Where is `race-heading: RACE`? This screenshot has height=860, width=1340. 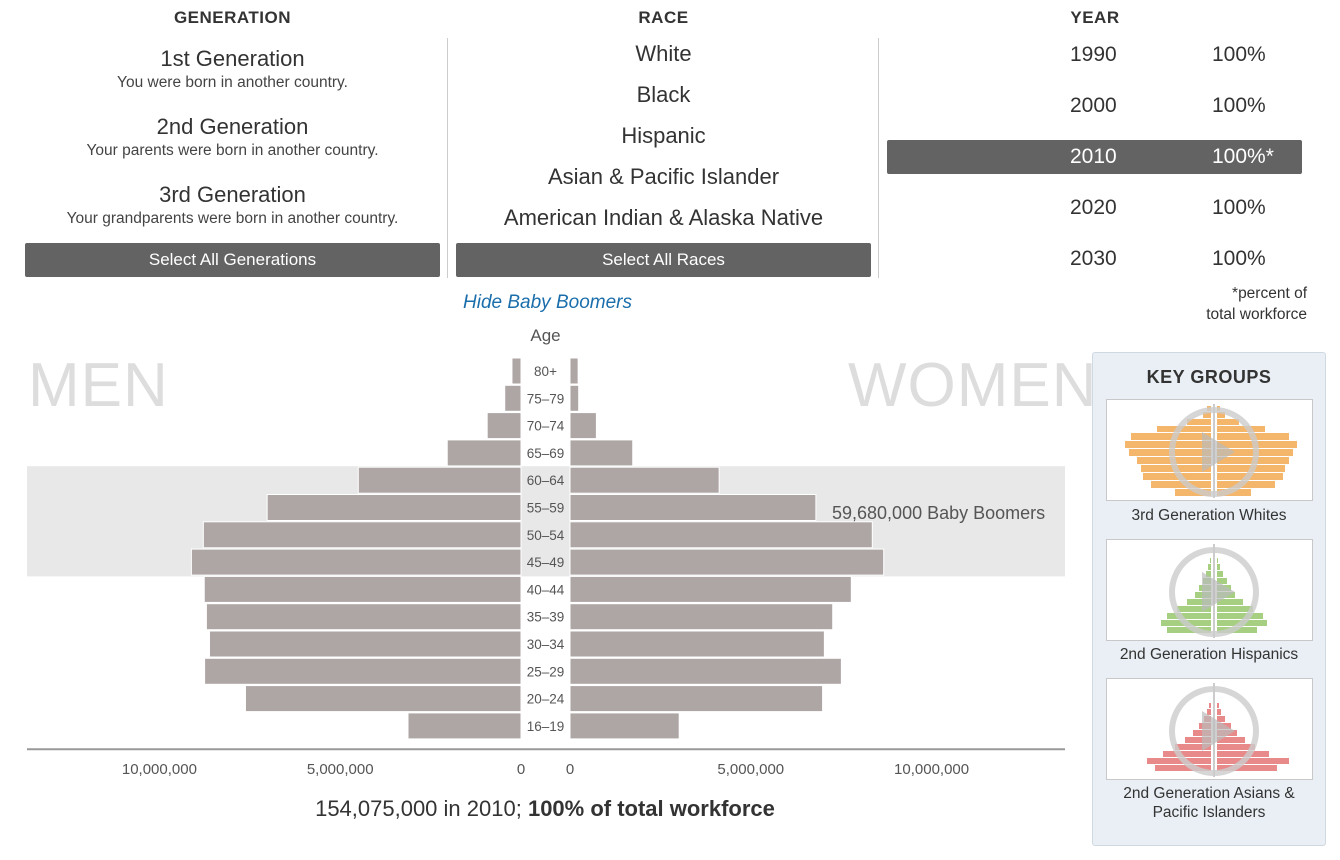 race-heading: RACE is located at coordinates (663, 17).